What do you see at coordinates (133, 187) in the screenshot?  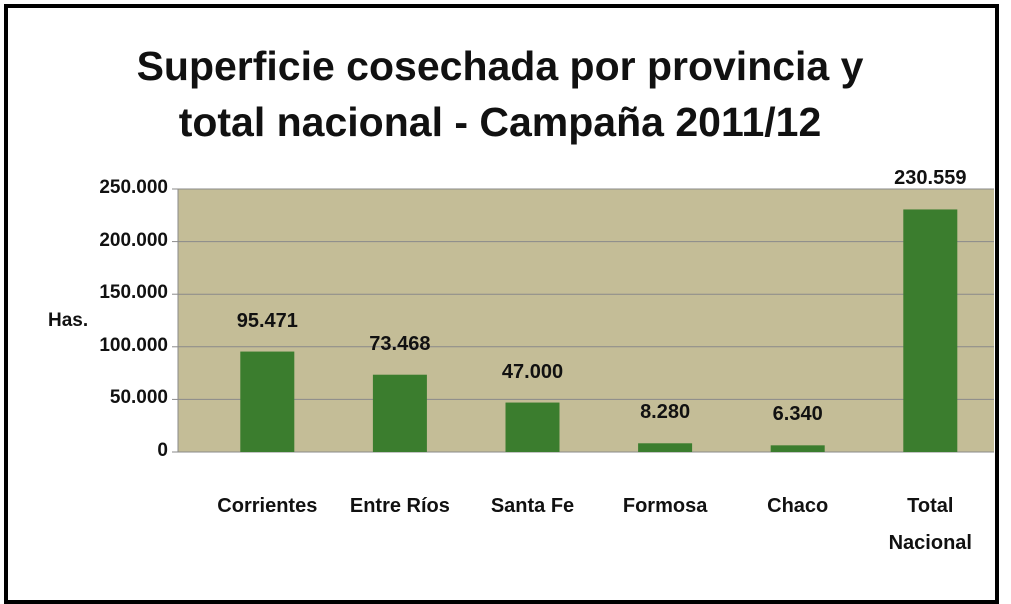 I see `y-tick-label: 250.000` at bounding box center [133, 187].